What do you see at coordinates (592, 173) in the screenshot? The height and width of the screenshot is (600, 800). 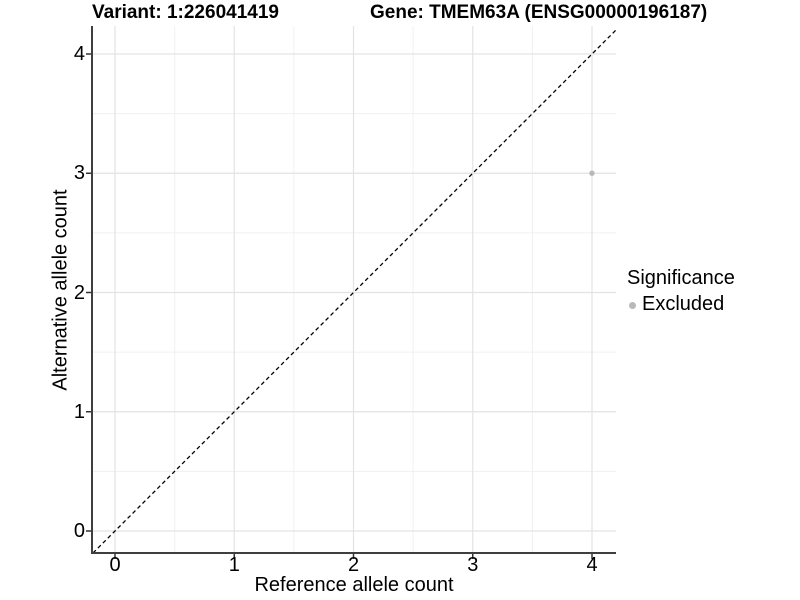 I see `data-point-excluded` at bounding box center [592, 173].